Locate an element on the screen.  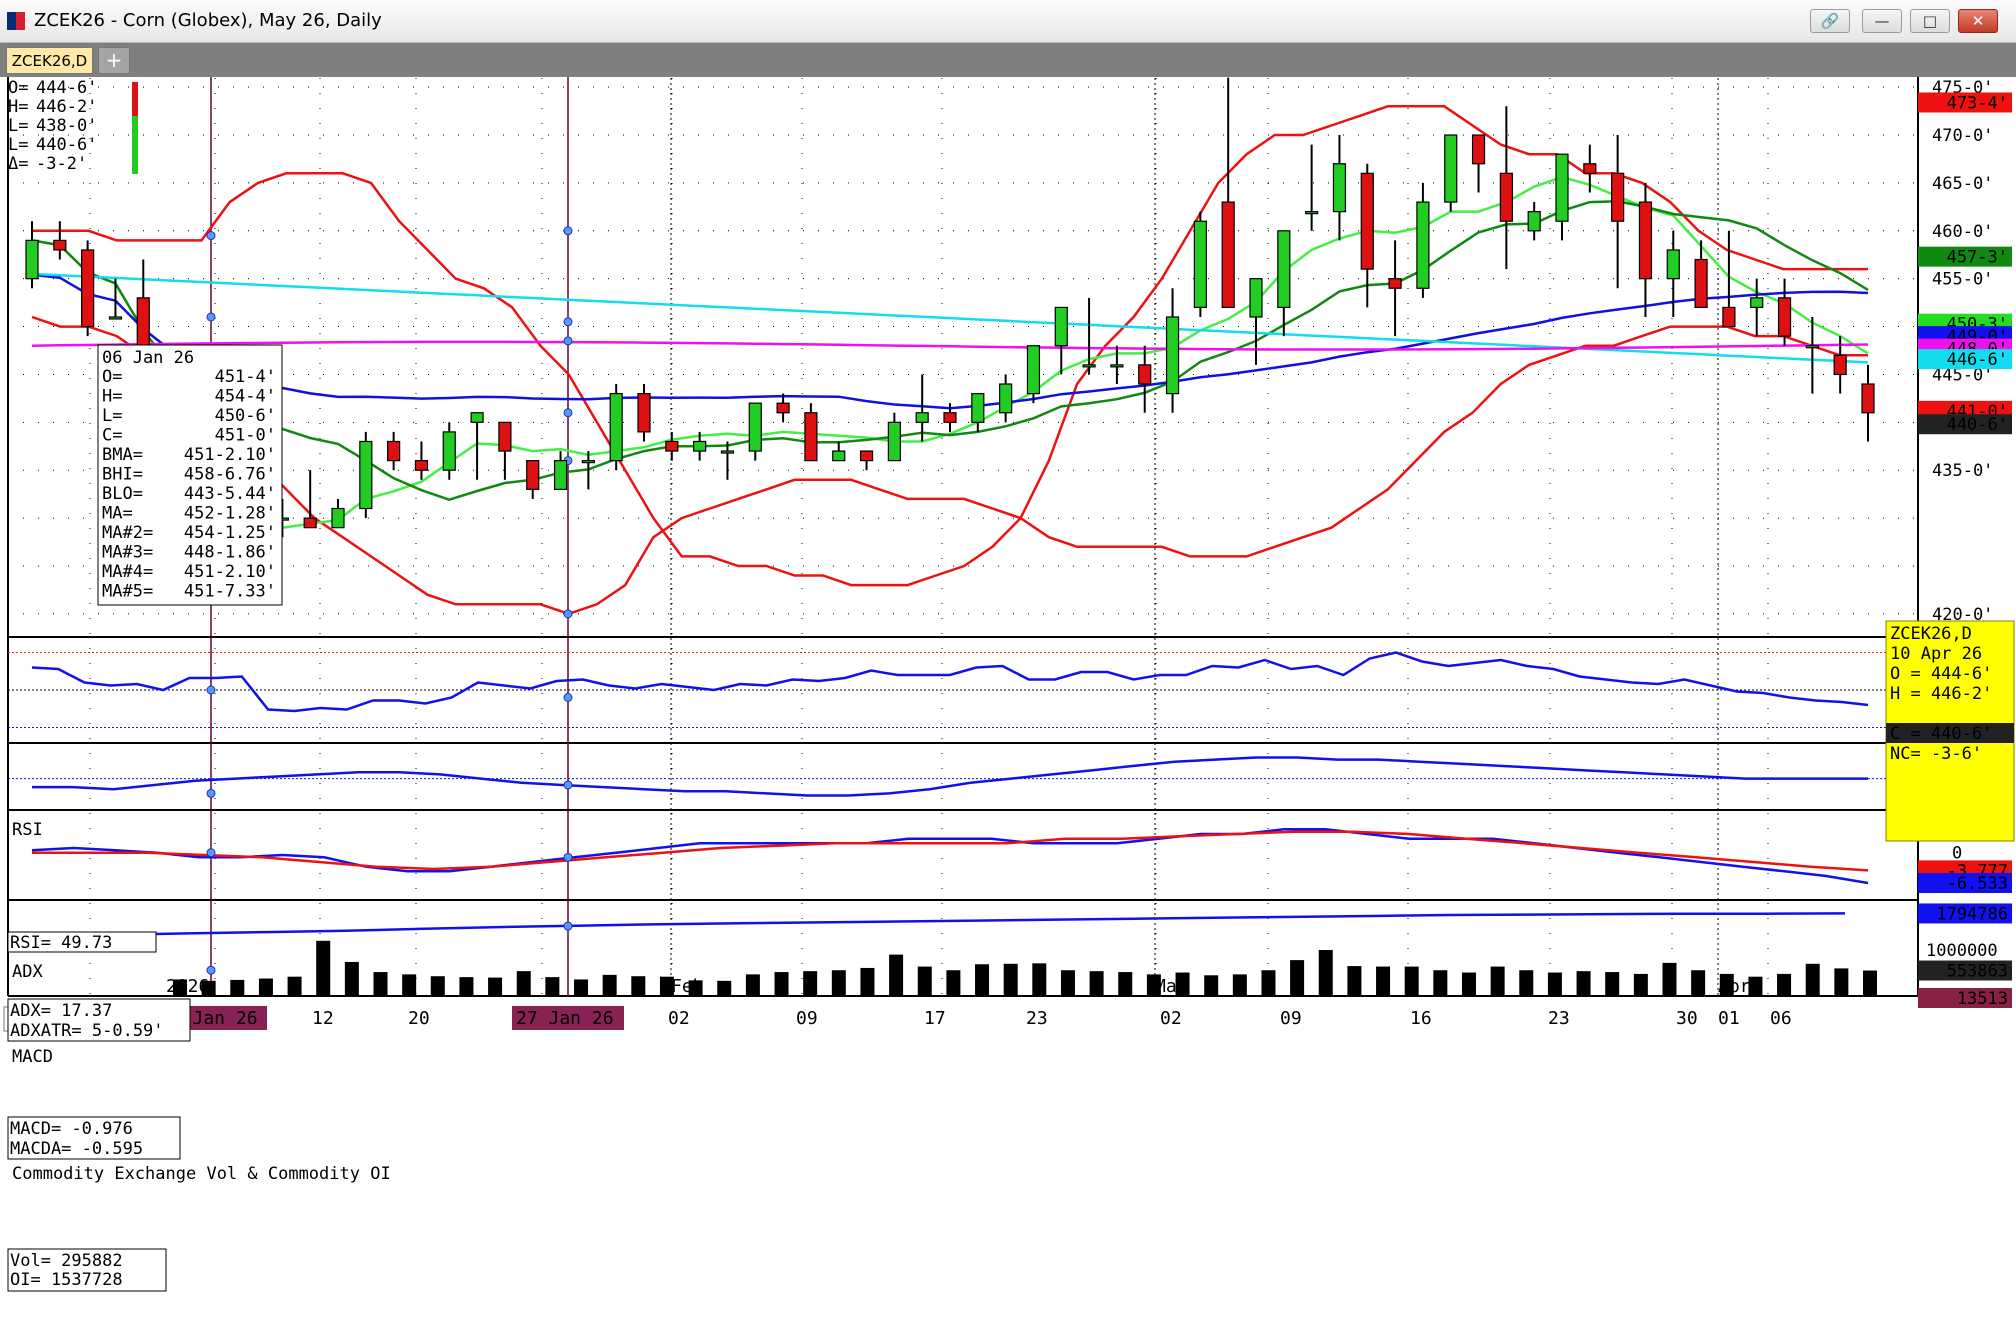
ohlc-value: 444-6' is located at coordinates (66, 88).